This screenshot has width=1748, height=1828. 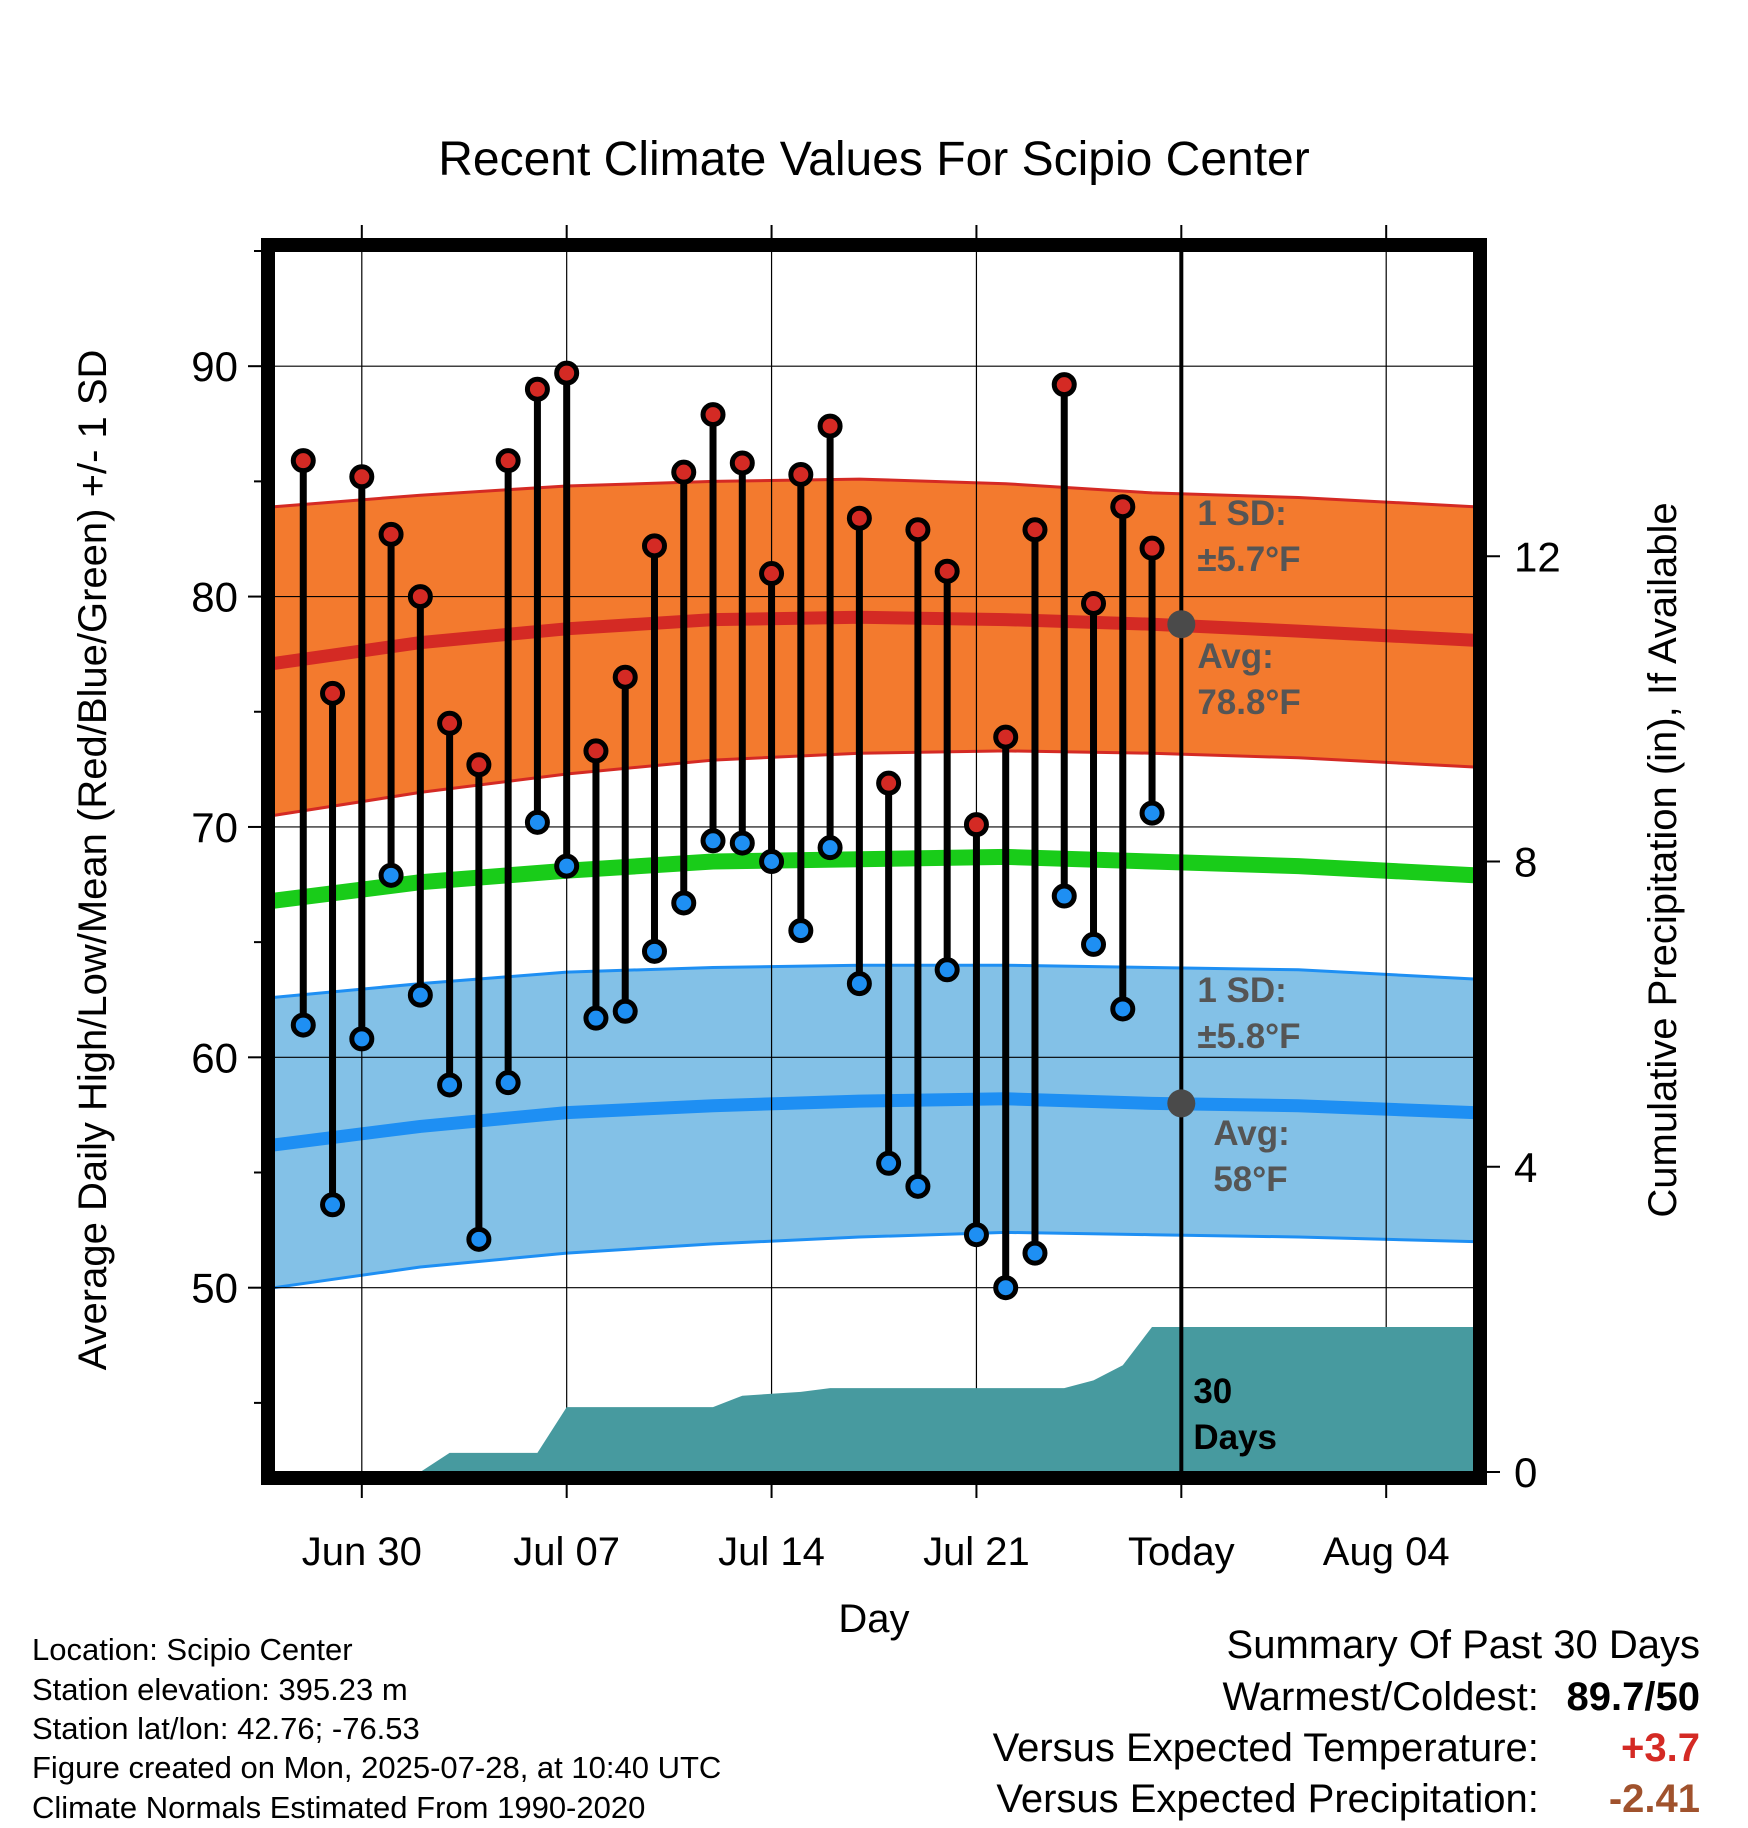 I want to click on low-sd-label: 1 SD:, so click(x=1241, y=990).